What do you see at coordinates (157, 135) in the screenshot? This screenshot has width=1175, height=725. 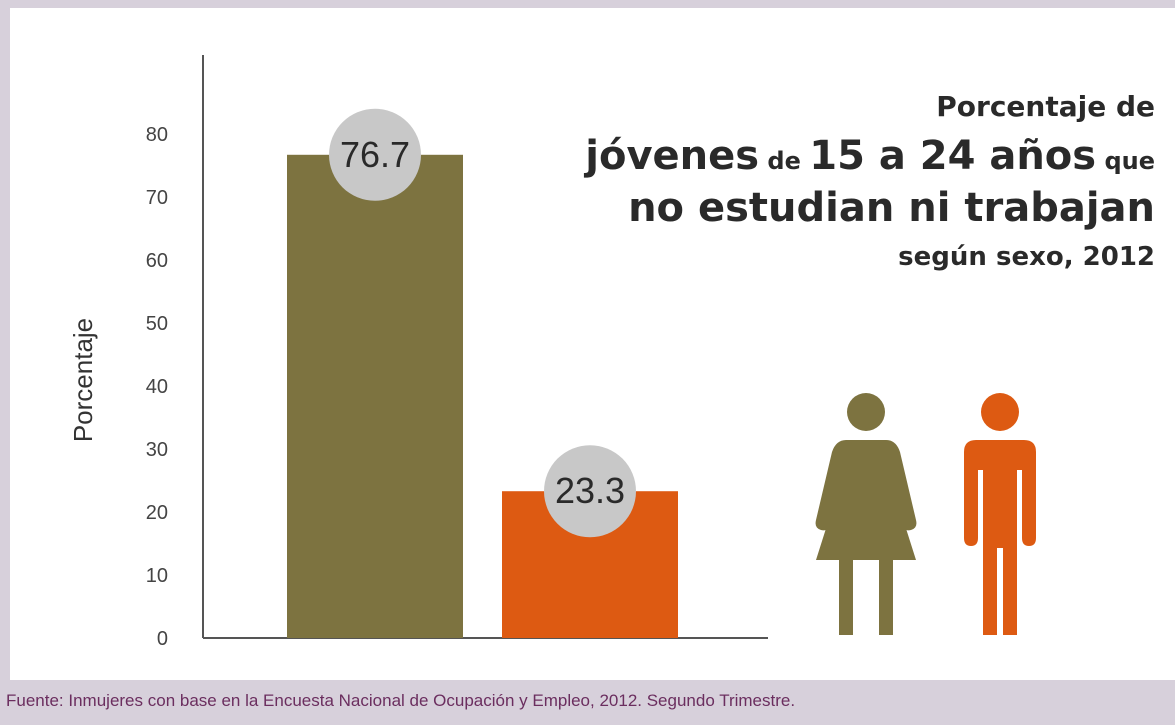 I see `y-tick-label: 80` at bounding box center [157, 135].